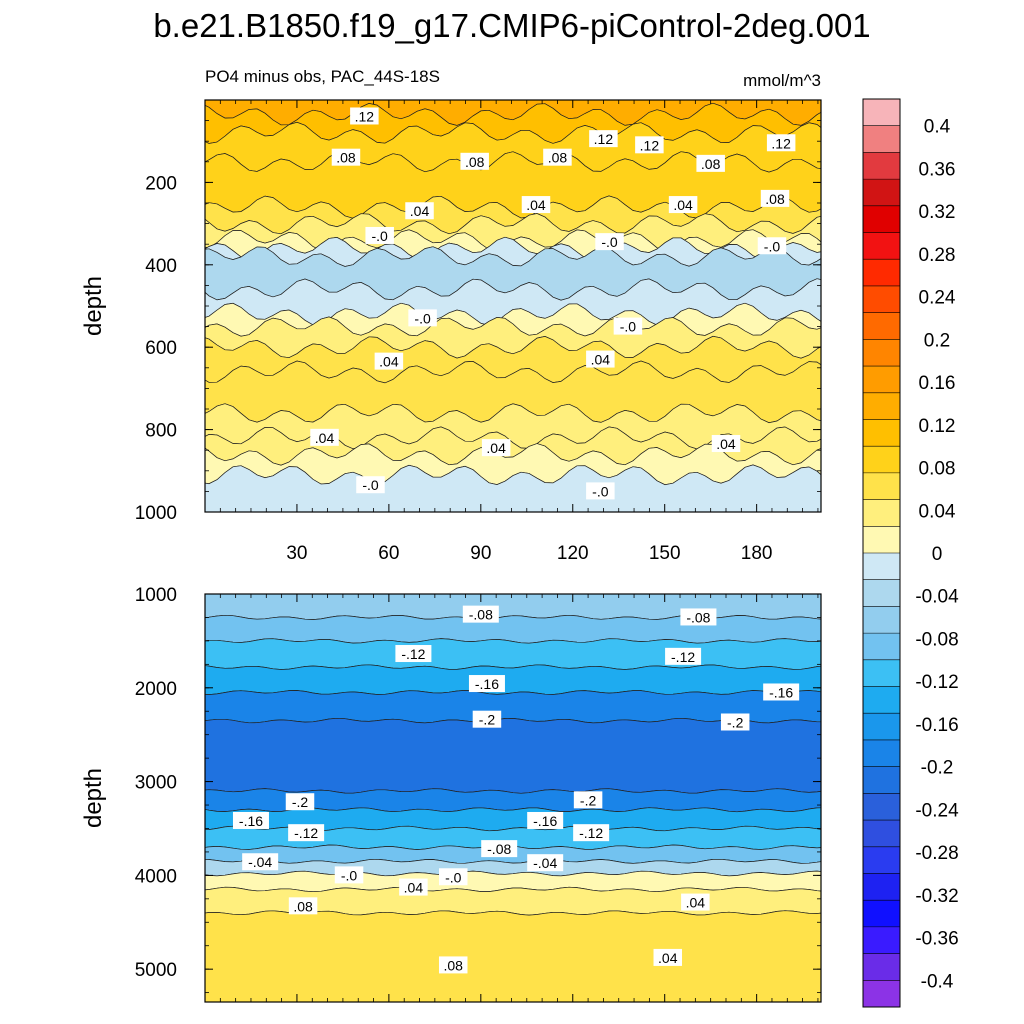  I want to click on bottom-y-axis-label: depth, so click(93, 798).